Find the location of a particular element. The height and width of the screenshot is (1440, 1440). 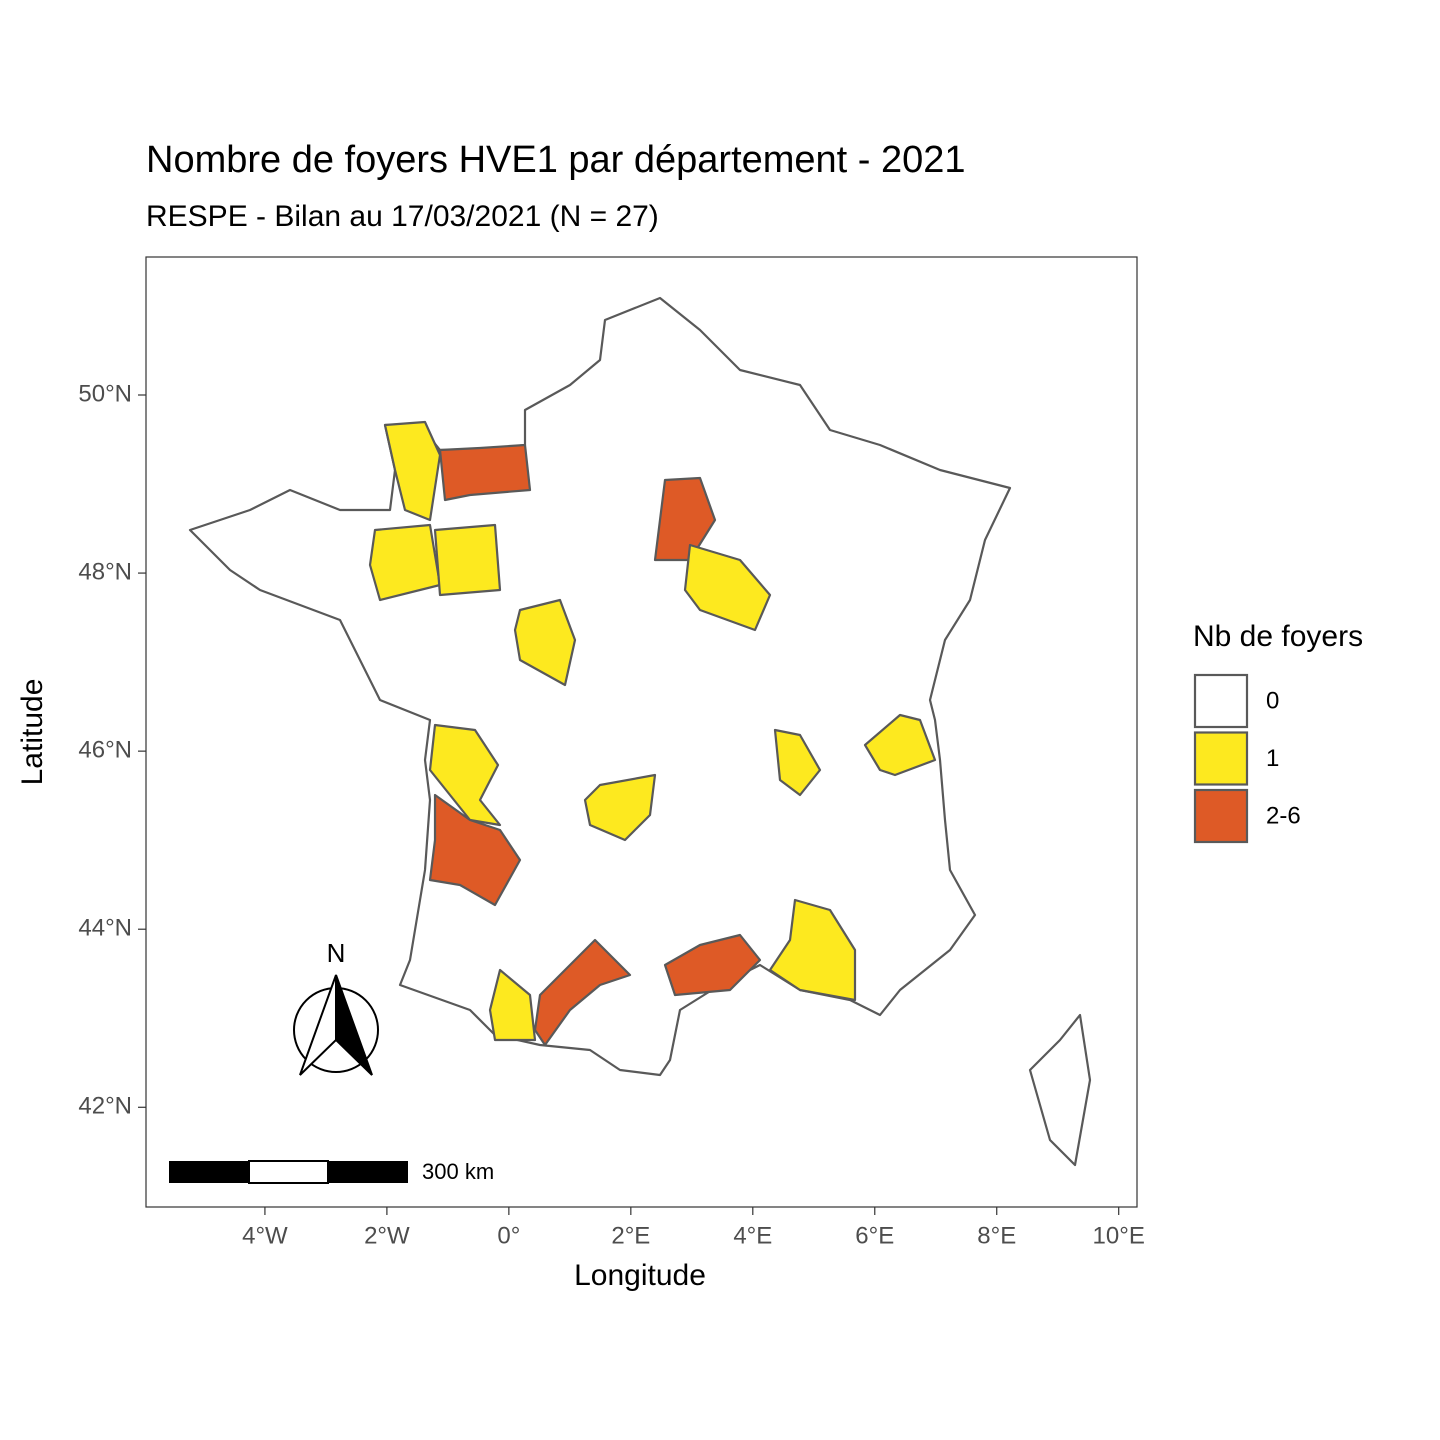

scale-bar: 300 km is located at coordinates (331, 1171).